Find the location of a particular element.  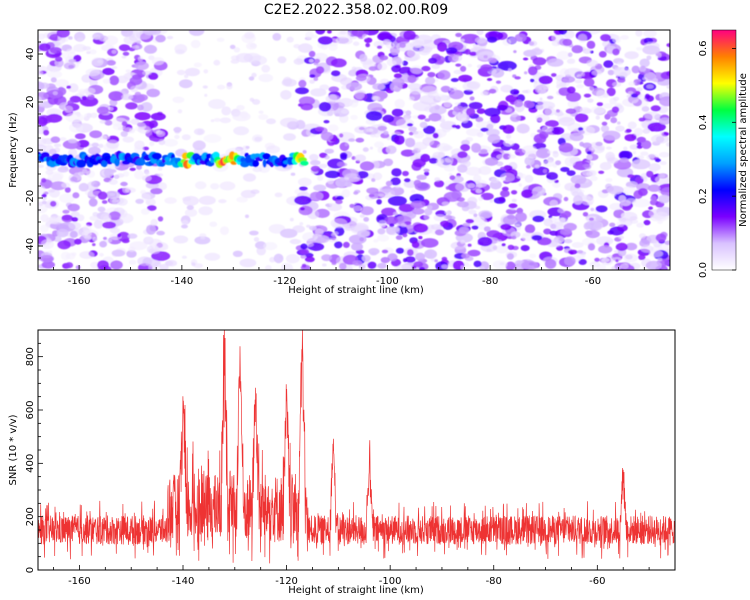

heatmap-band-cell is located at coordinates (243, 160).